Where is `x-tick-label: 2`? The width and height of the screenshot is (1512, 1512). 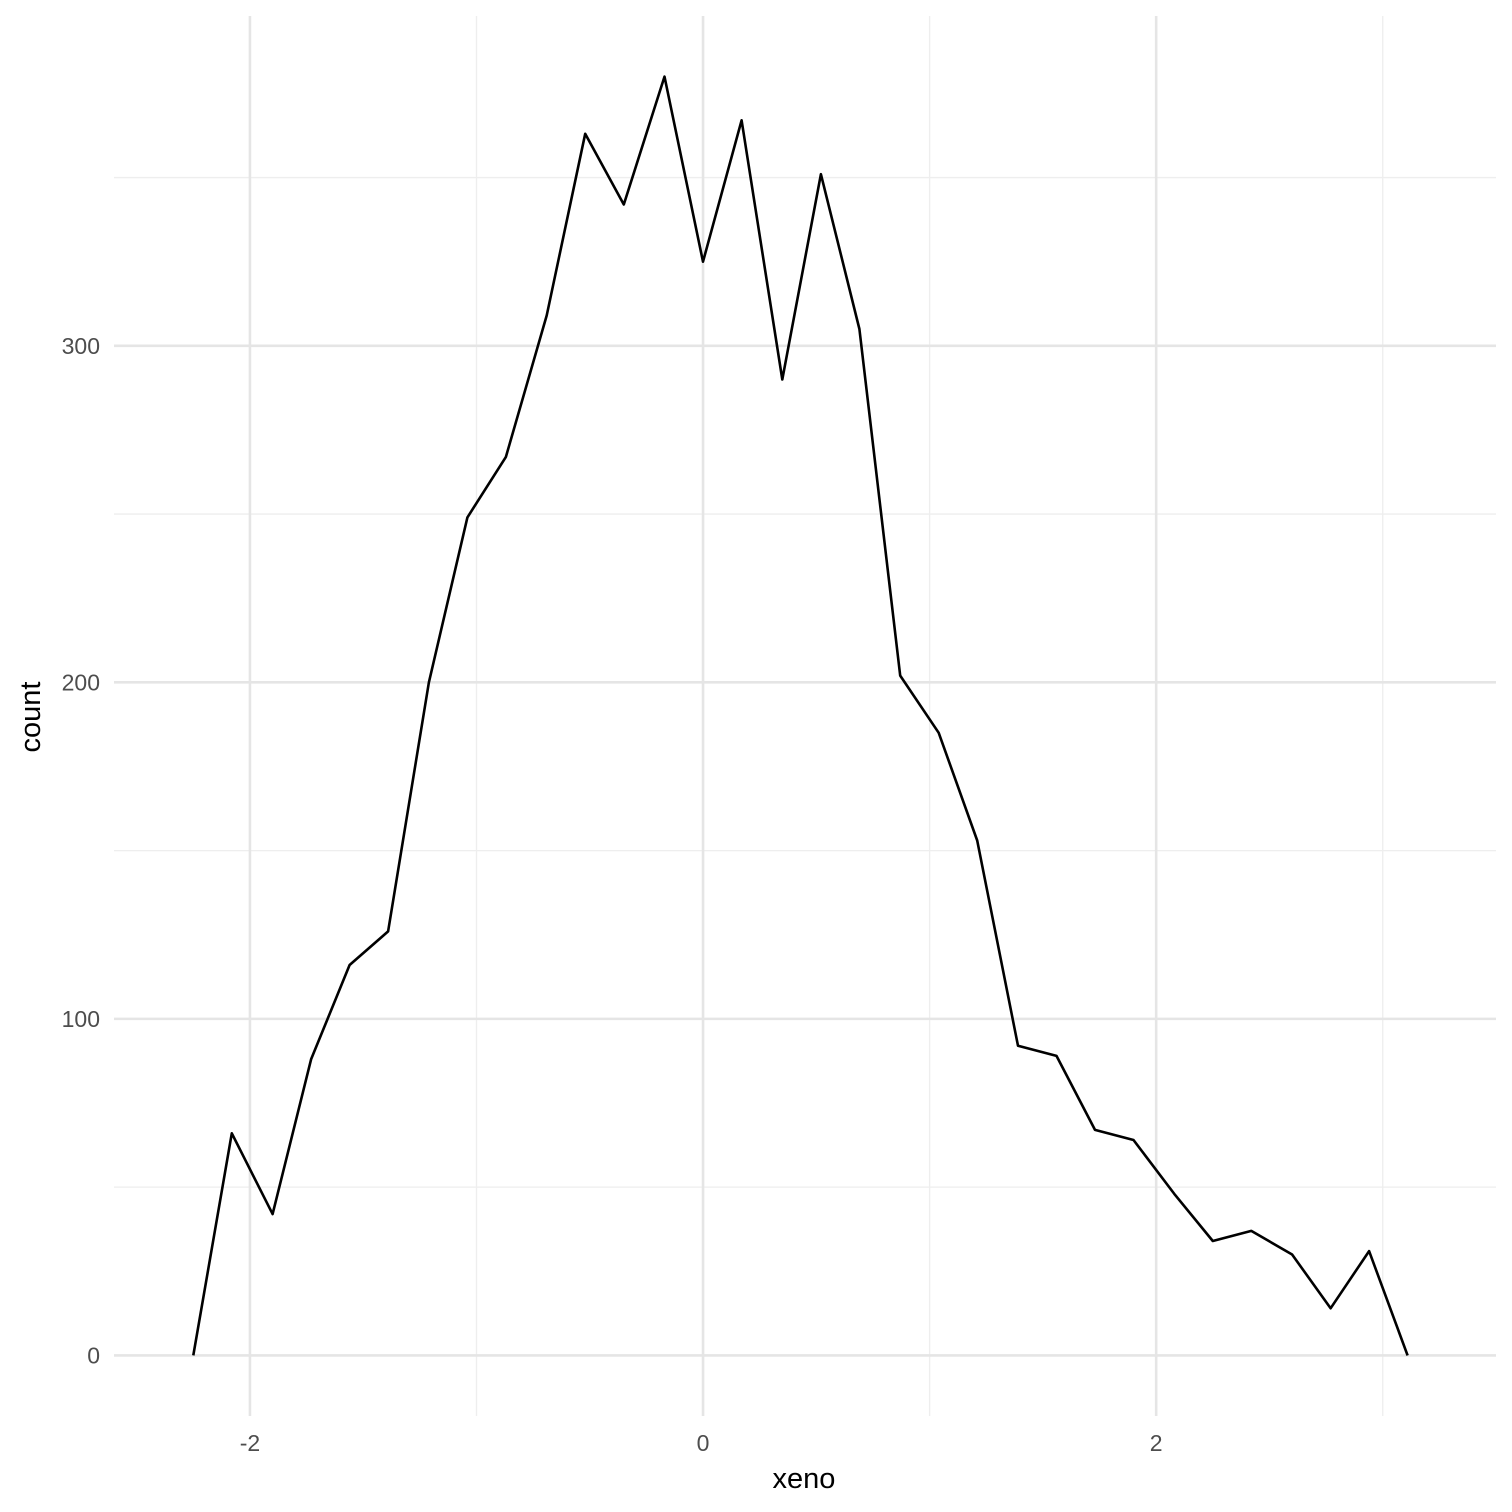 x-tick-label: 2 is located at coordinates (1156, 1443).